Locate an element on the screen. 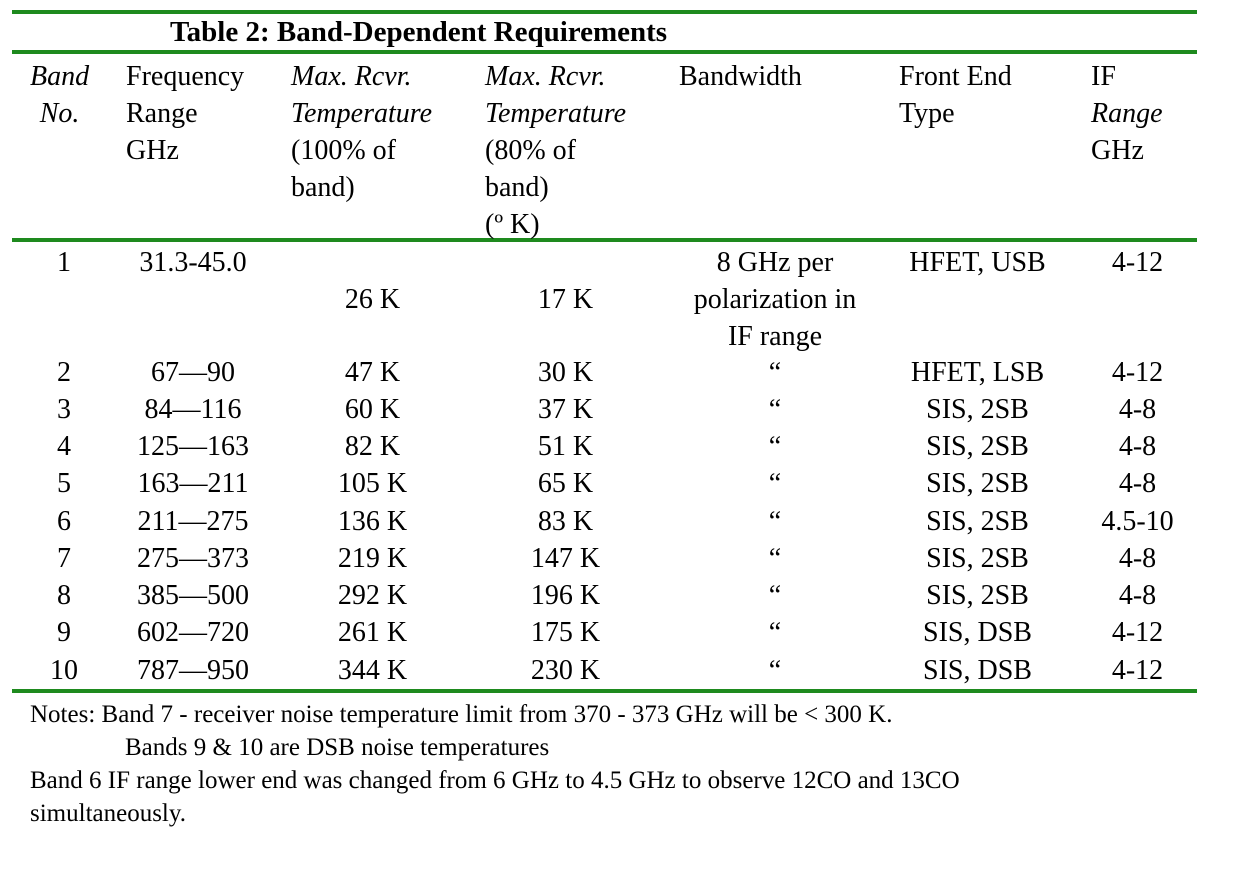  max-temp-80: 37 K is located at coordinates (565, 409).